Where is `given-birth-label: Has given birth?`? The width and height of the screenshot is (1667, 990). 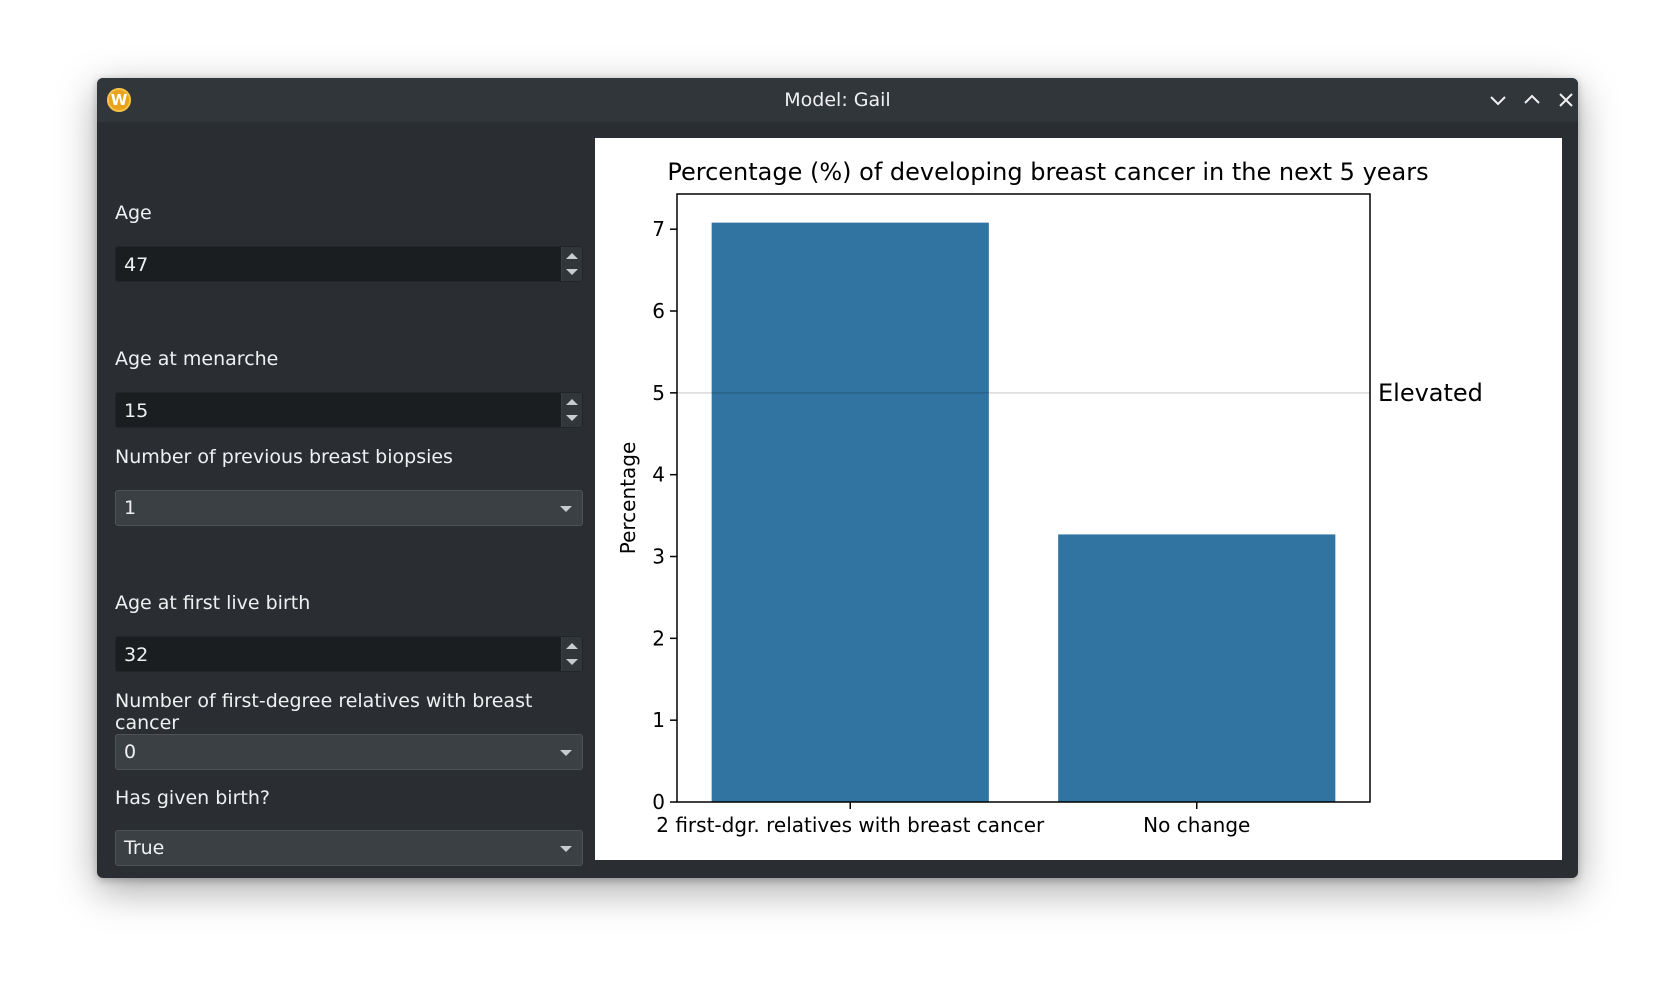
given-birth-label: Has given birth? is located at coordinates (192, 798).